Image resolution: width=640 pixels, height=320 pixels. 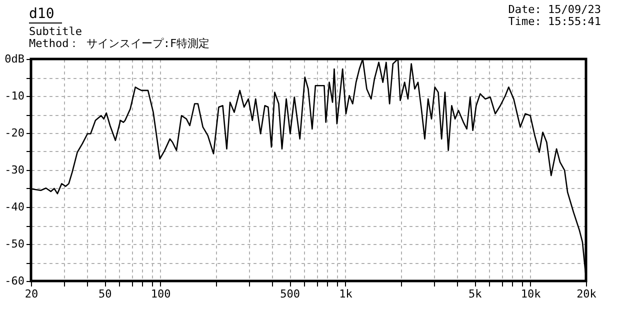 I want to click on x-tick-label: 20k, so click(x=586, y=294).